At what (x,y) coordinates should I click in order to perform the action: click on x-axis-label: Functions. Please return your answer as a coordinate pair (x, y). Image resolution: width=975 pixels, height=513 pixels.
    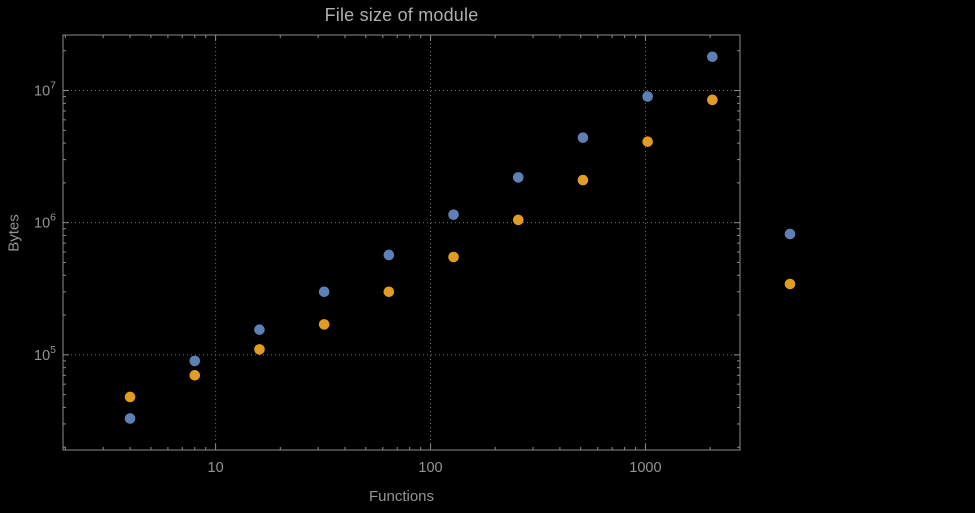
    Looking at the image, I should click on (401, 496).